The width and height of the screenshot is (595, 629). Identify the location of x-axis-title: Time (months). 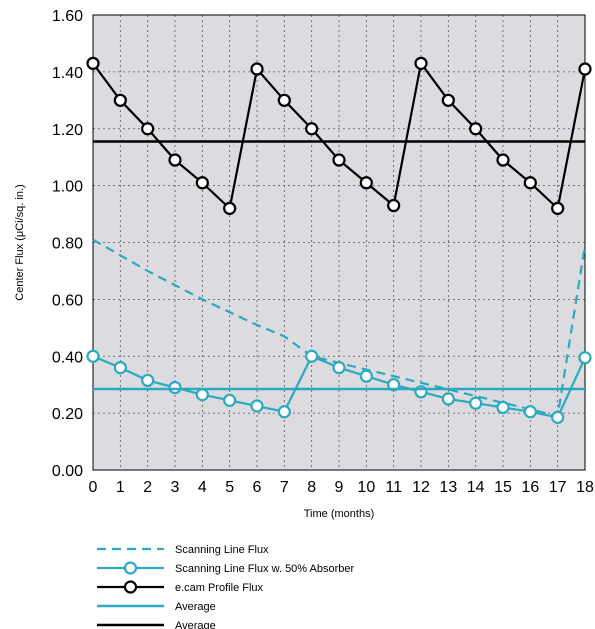
(339, 514).